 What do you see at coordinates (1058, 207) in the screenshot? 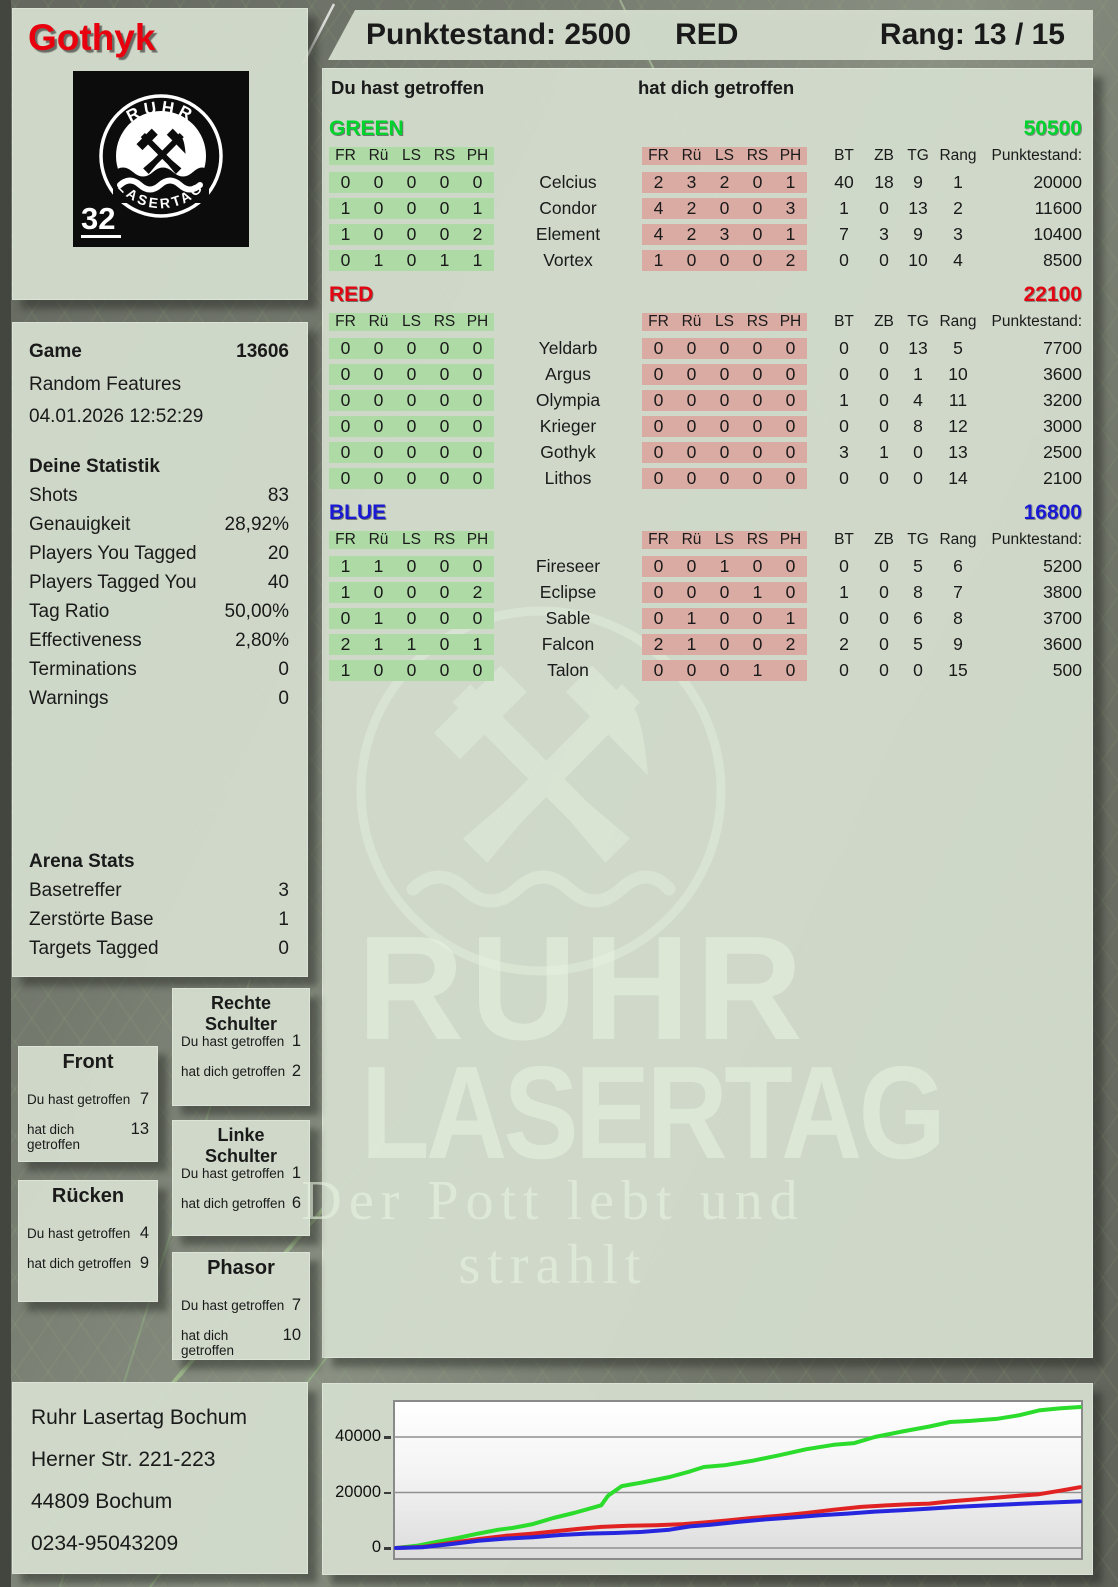
I see `punktestand-cell: 11600` at bounding box center [1058, 207].